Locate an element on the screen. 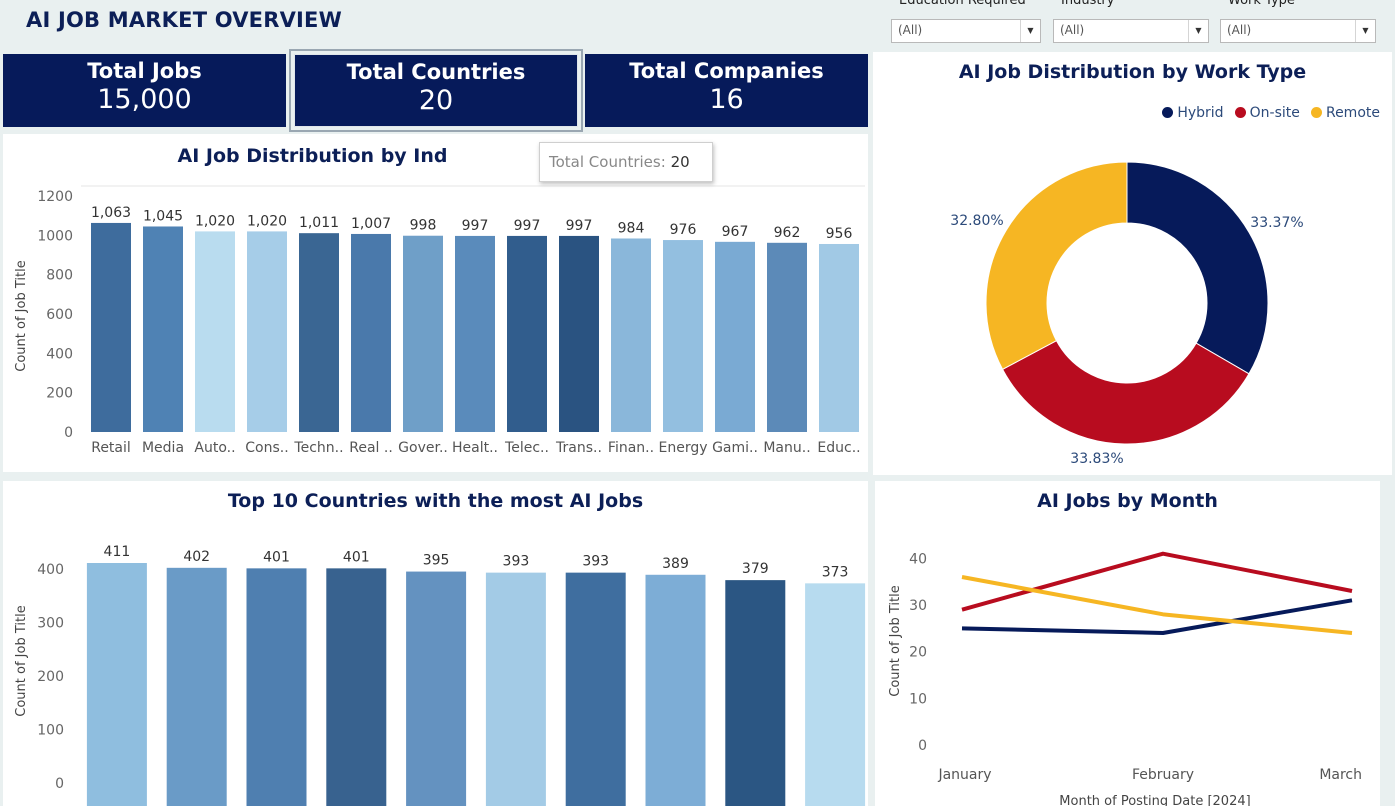 The height and width of the screenshot is (806, 1395). x-tick-label: Real .. is located at coordinates (371, 448).